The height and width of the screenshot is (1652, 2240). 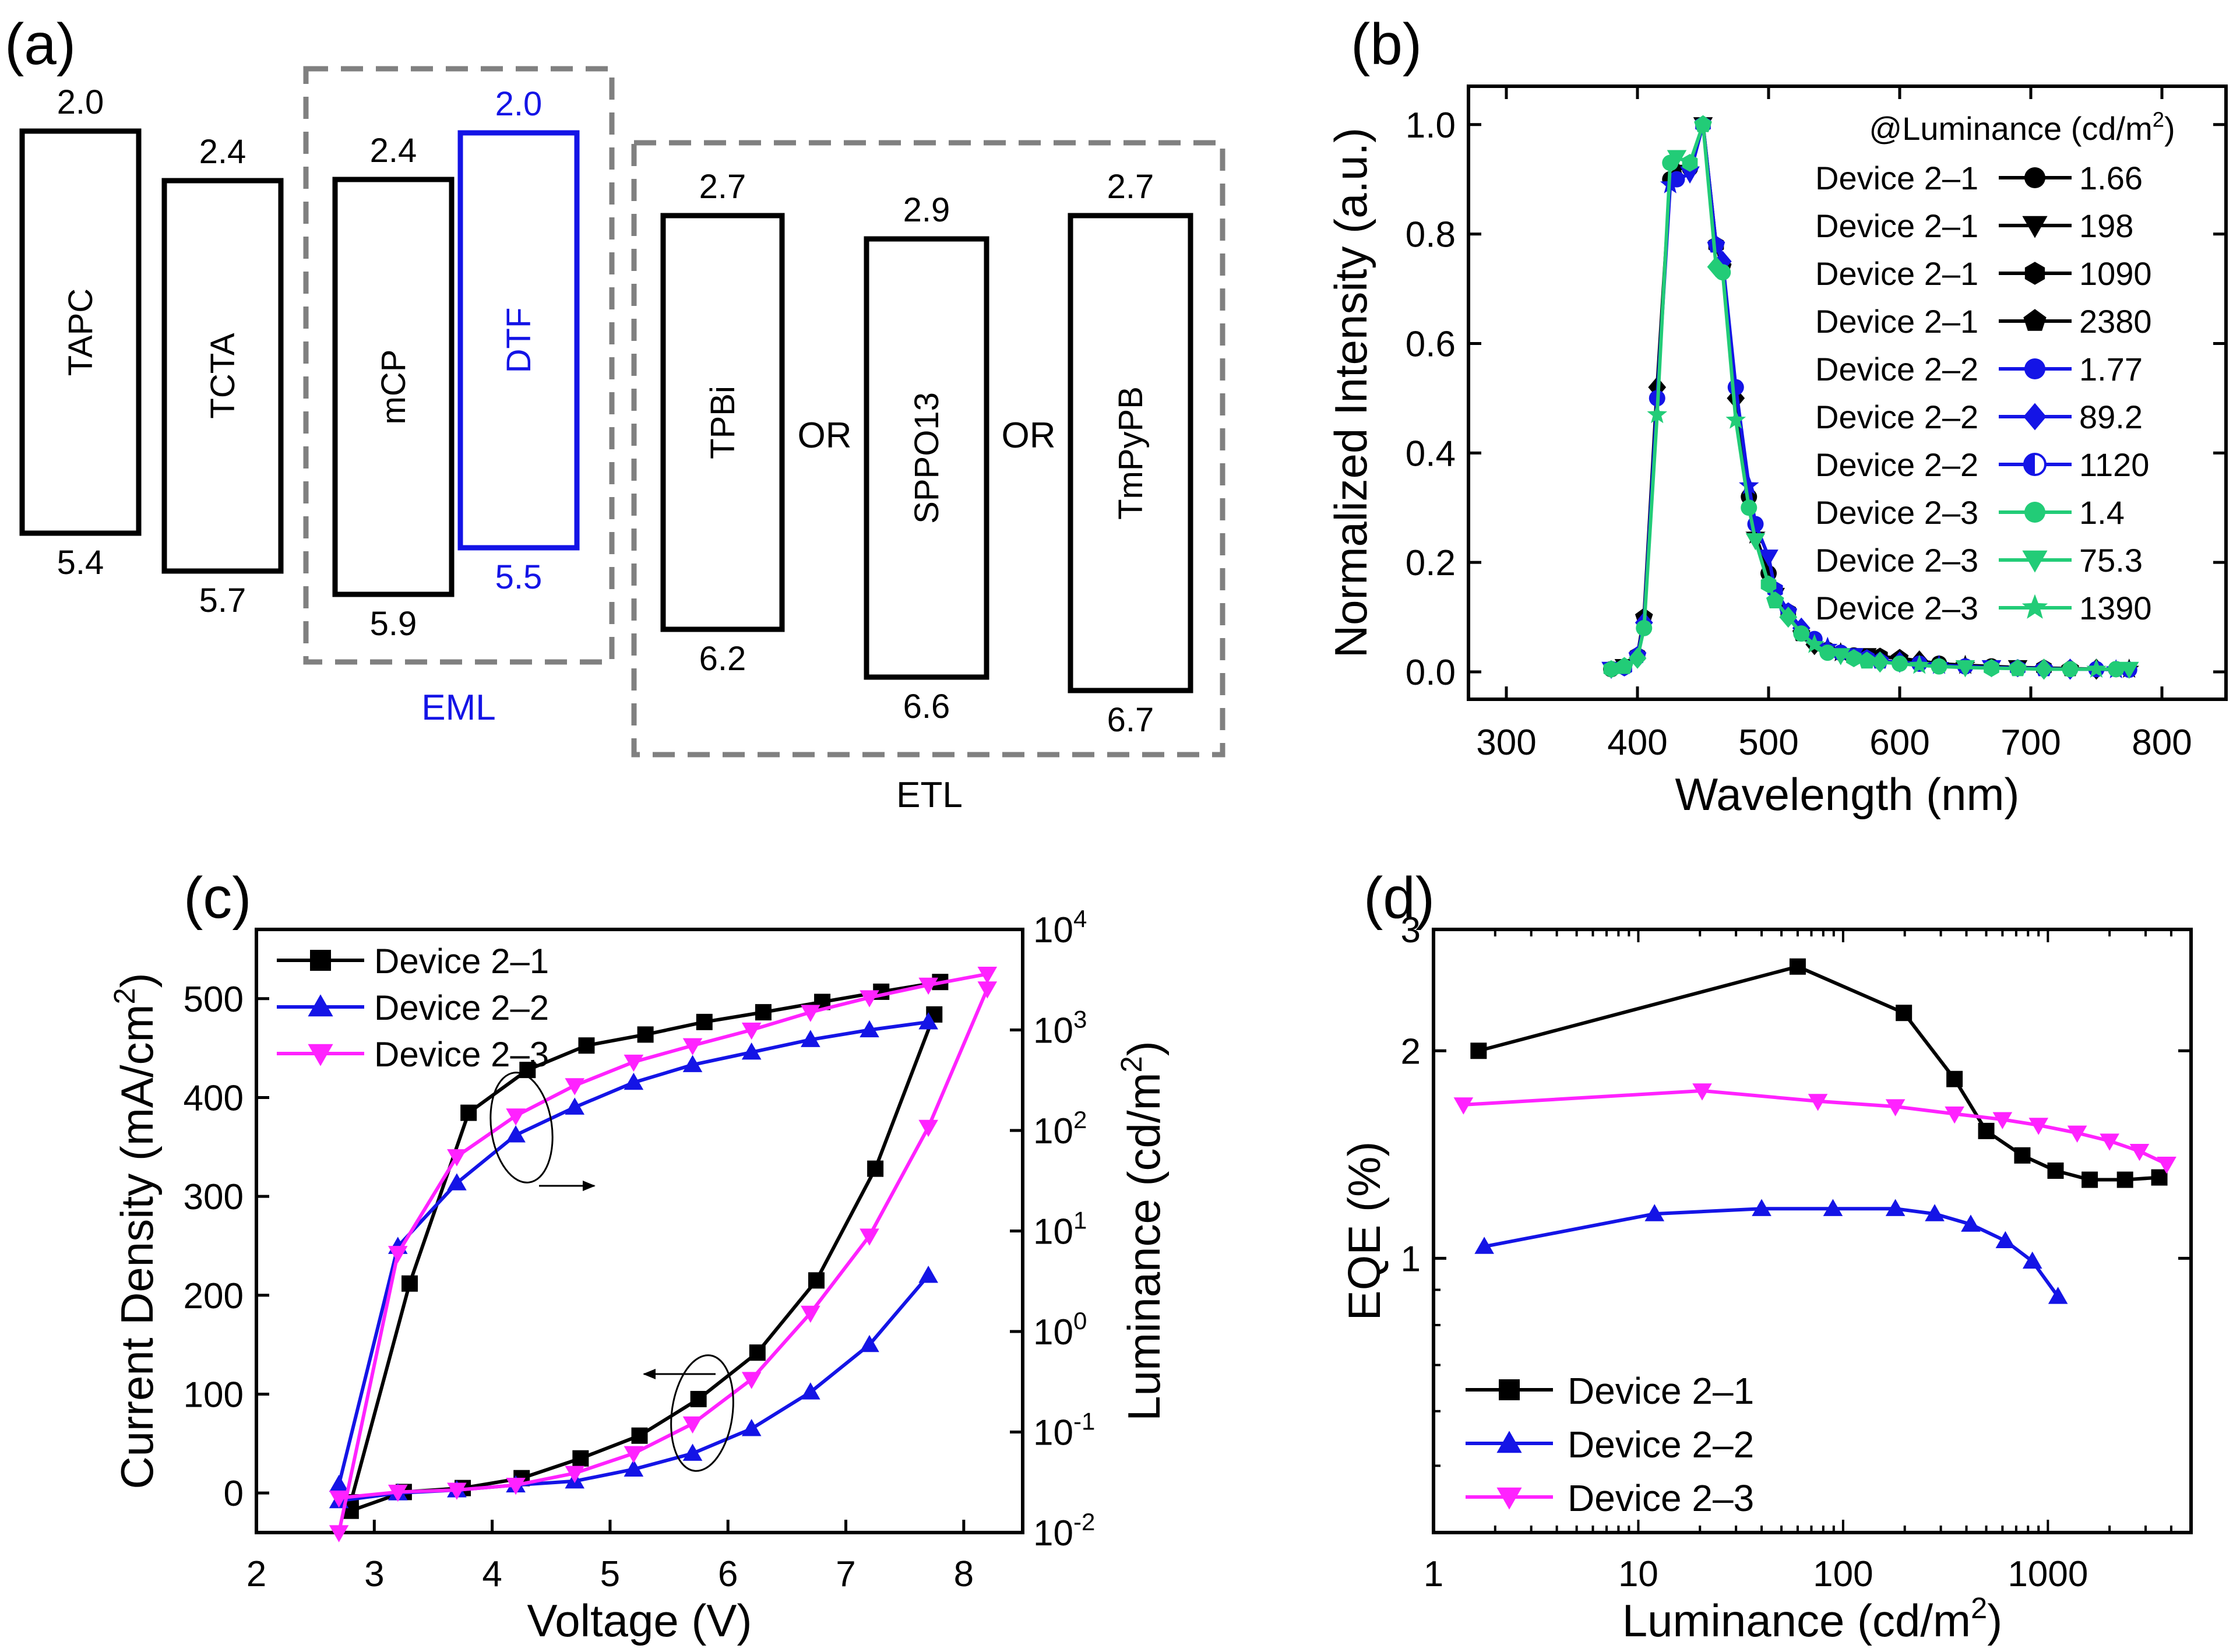 What do you see at coordinates (926, 707) in the screenshot?
I see `homo-sppo13: 6.6` at bounding box center [926, 707].